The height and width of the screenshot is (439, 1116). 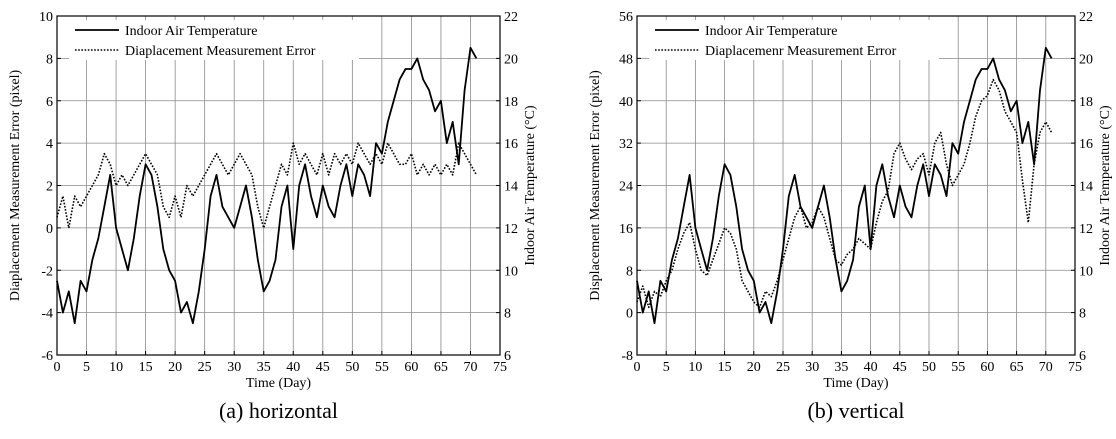 What do you see at coordinates (46, 17) in the screenshot?
I see `y-tick-label: 10` at bounding box center [46, 17].